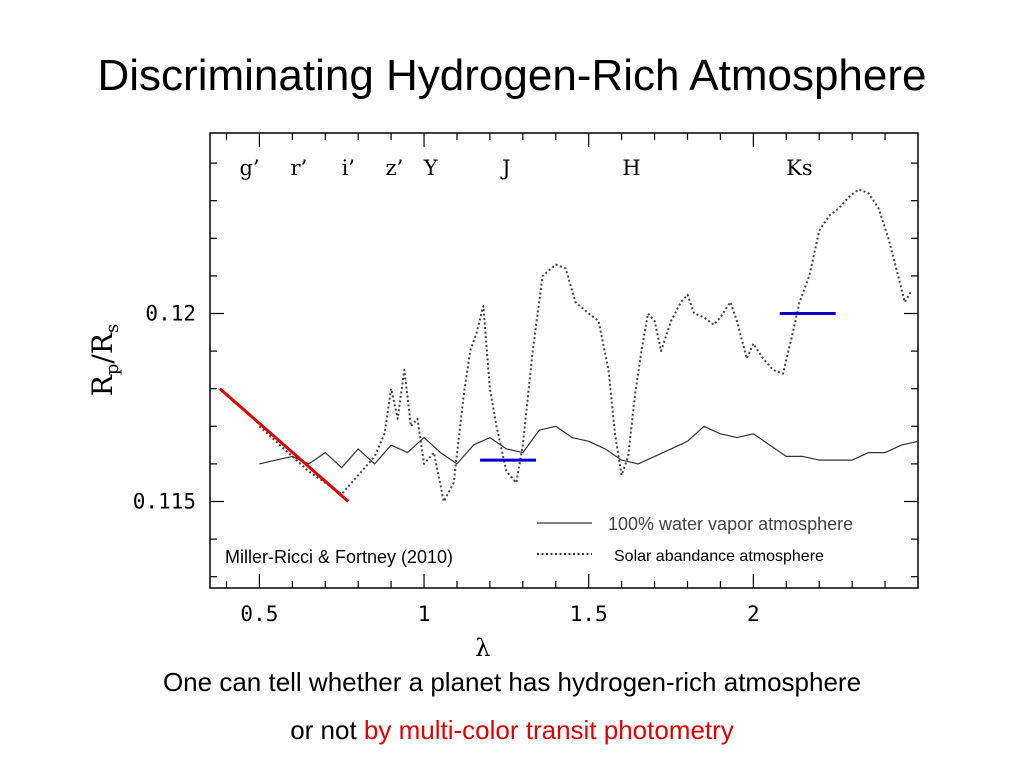 This screenshot has height=768, width=1024. What do you see at coordinates (548, 730) in the screenshot?
I see `caption-highlight: by multi-color transit photometry` at bounding box center [548, 730].